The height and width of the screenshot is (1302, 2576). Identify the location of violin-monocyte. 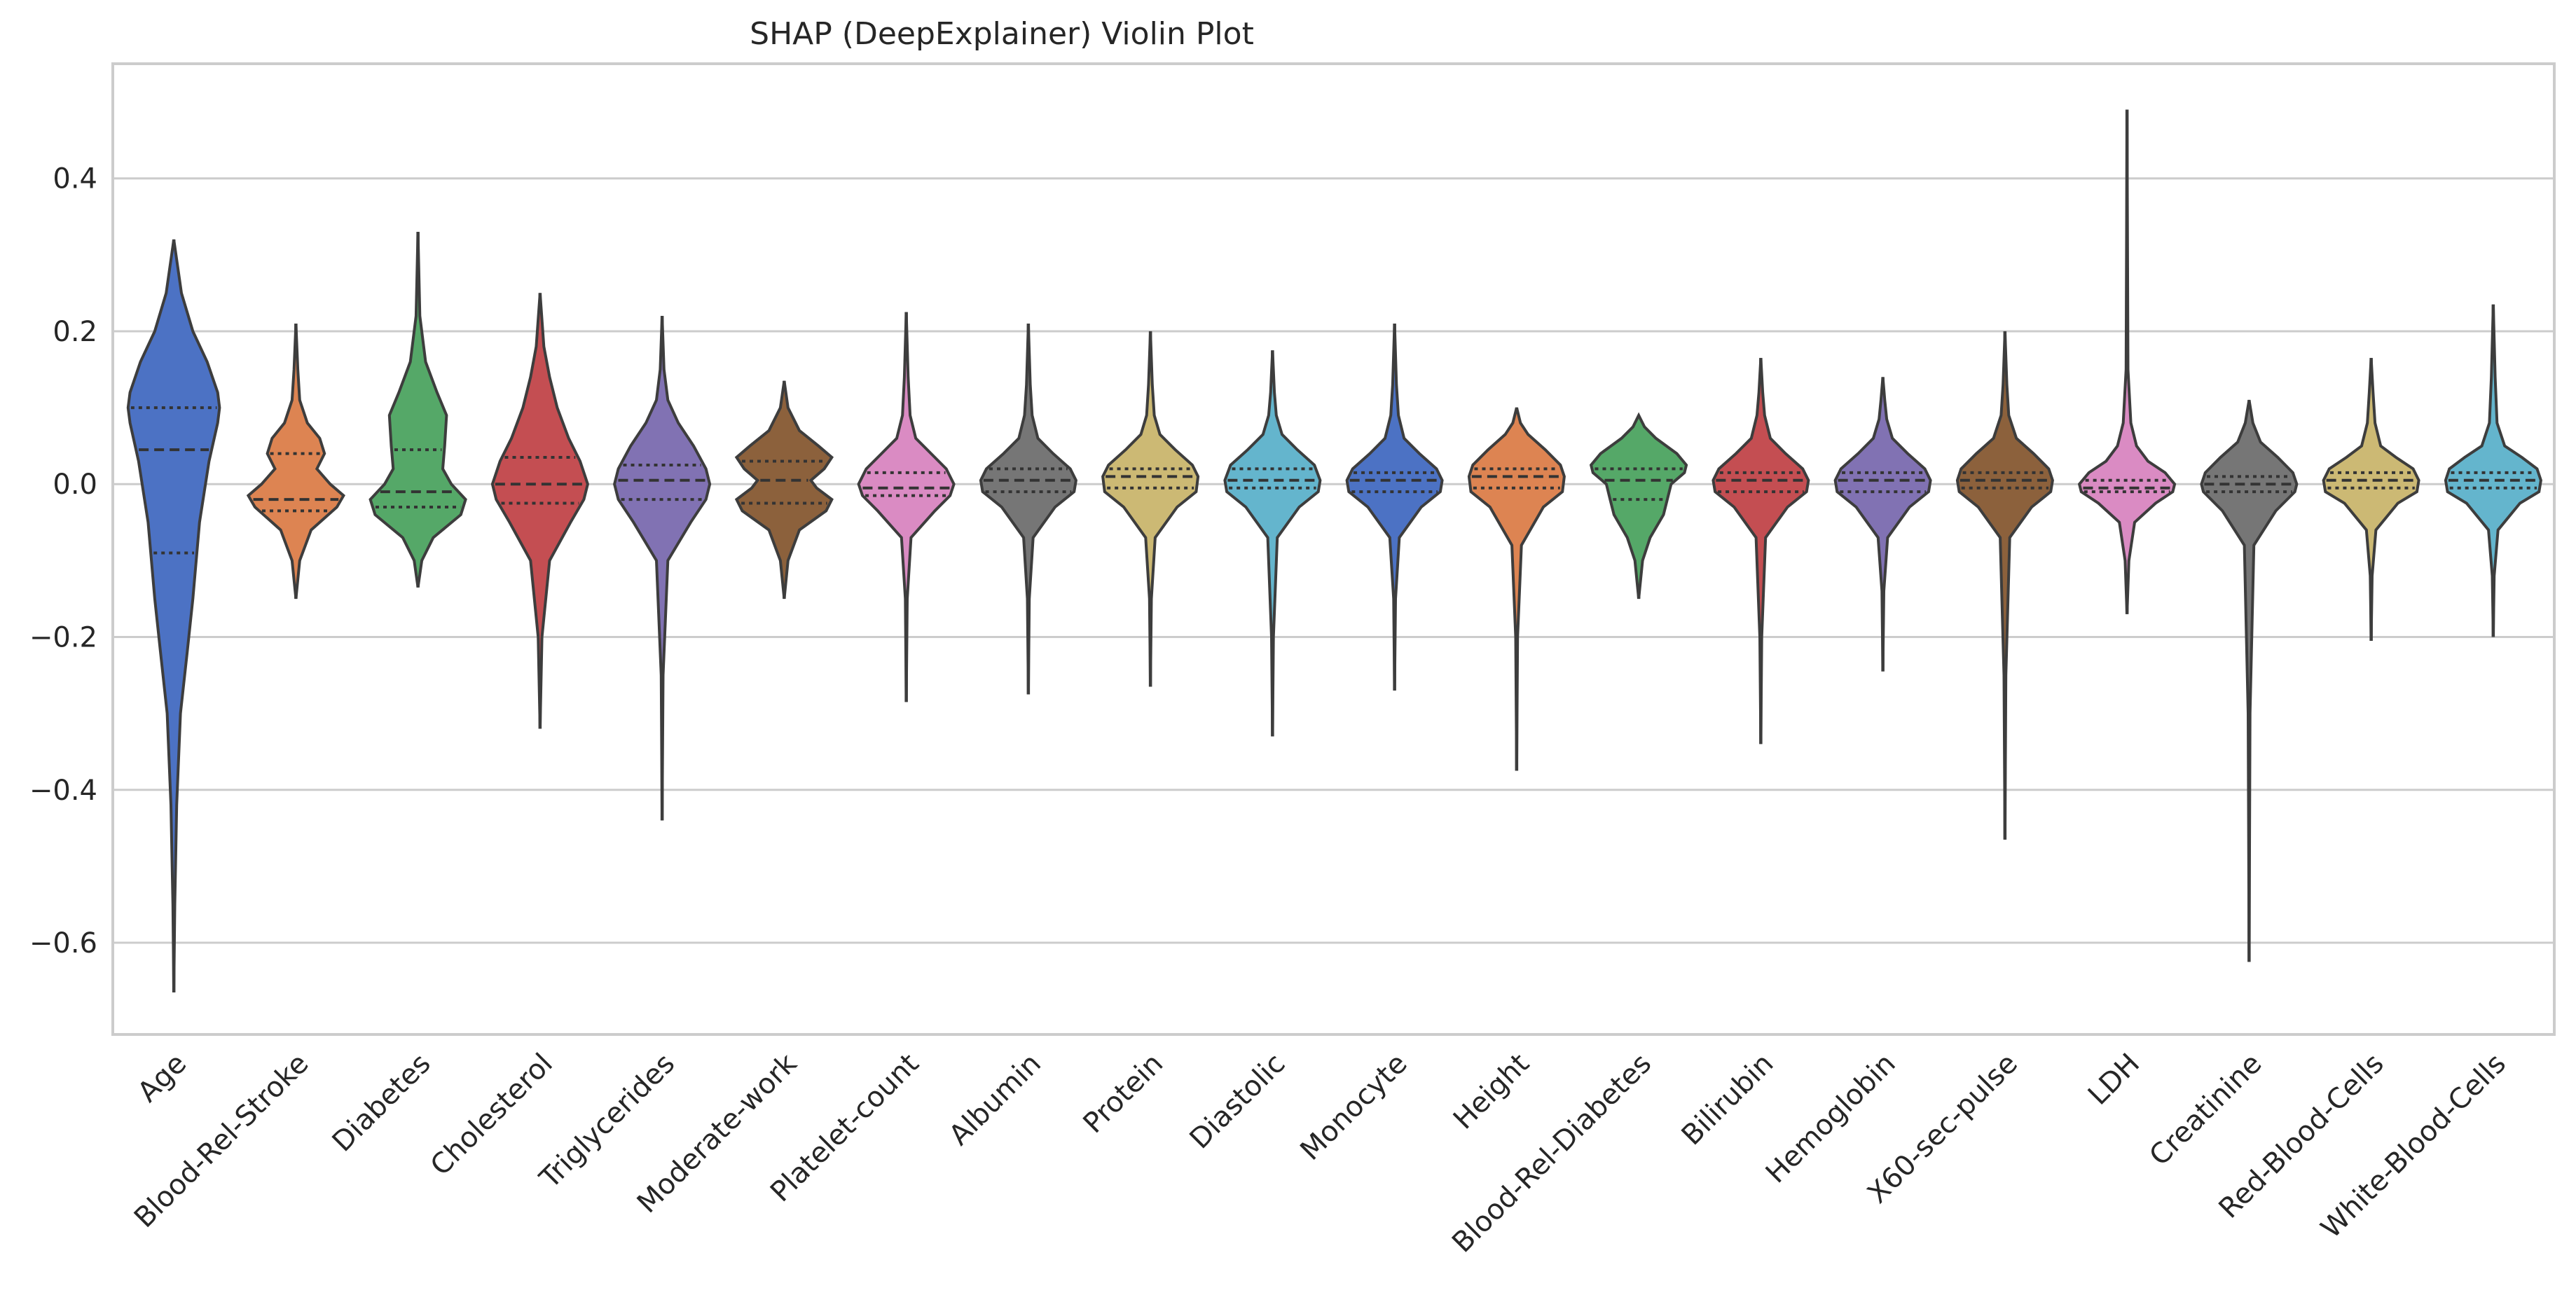
(1394, 507).